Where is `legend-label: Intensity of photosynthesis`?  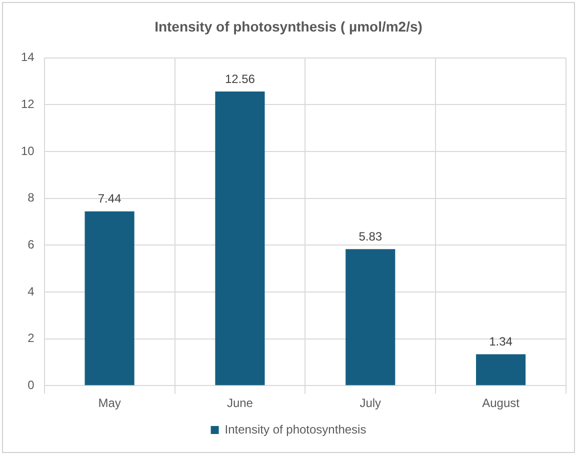 legend-label: Intensity of photosynthesis is located at coordinates (295, 429).